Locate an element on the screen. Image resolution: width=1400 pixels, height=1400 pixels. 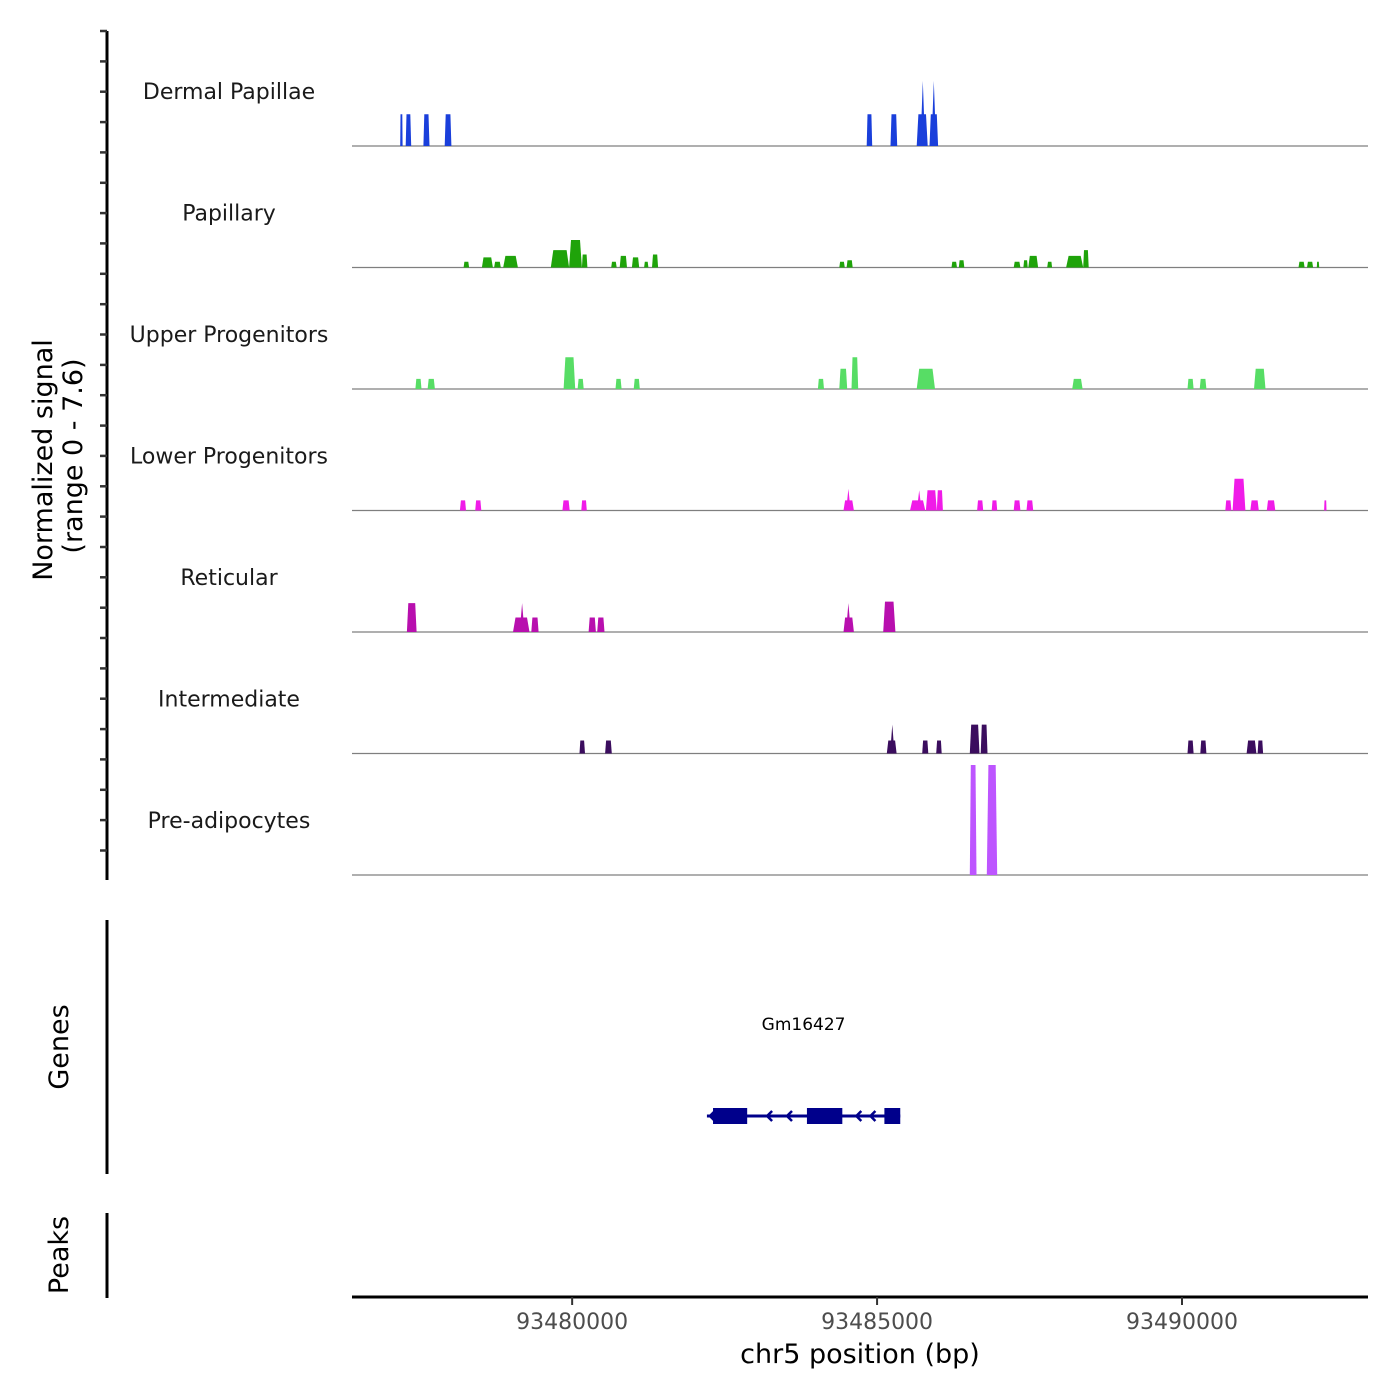
track-lower-progenitors: Lower Progenitors is located at coordinates (749, 478).